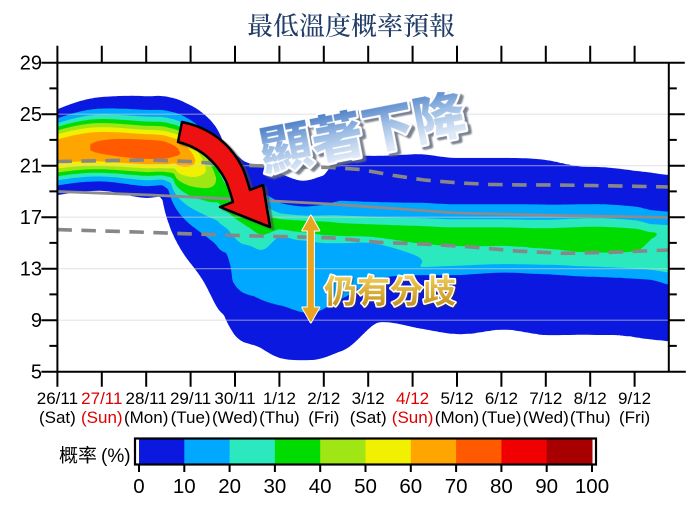 The height and width of the screenshot is (507, 700). What do you see at coordinates (229, 486) in the screenshot?
I see `svg-text: 20` at bounding box center [229, 486].